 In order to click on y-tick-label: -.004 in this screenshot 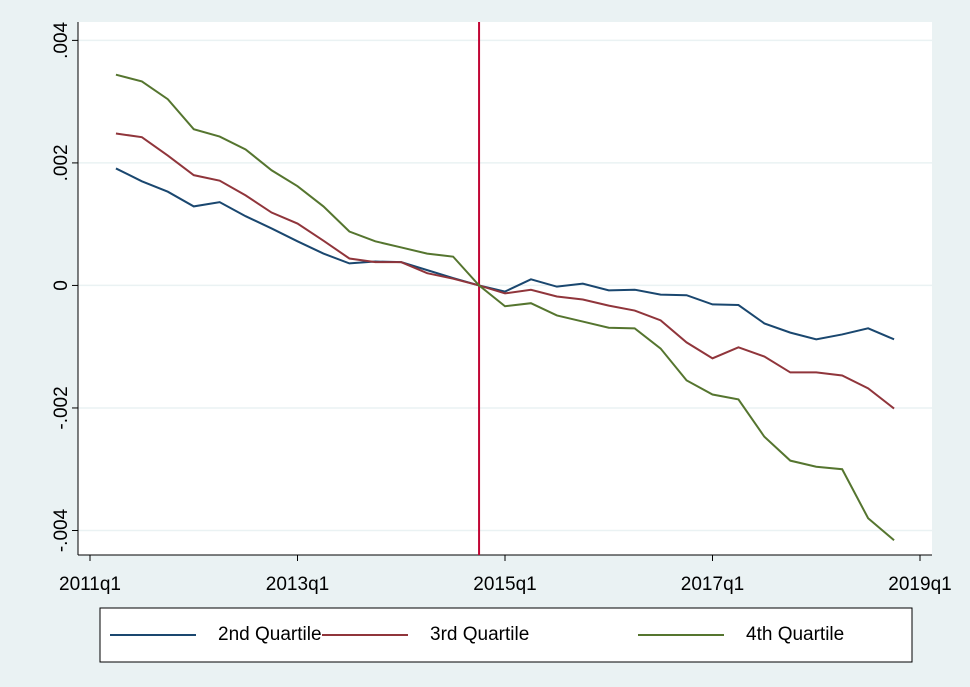, I will do `click(61, 530)`.